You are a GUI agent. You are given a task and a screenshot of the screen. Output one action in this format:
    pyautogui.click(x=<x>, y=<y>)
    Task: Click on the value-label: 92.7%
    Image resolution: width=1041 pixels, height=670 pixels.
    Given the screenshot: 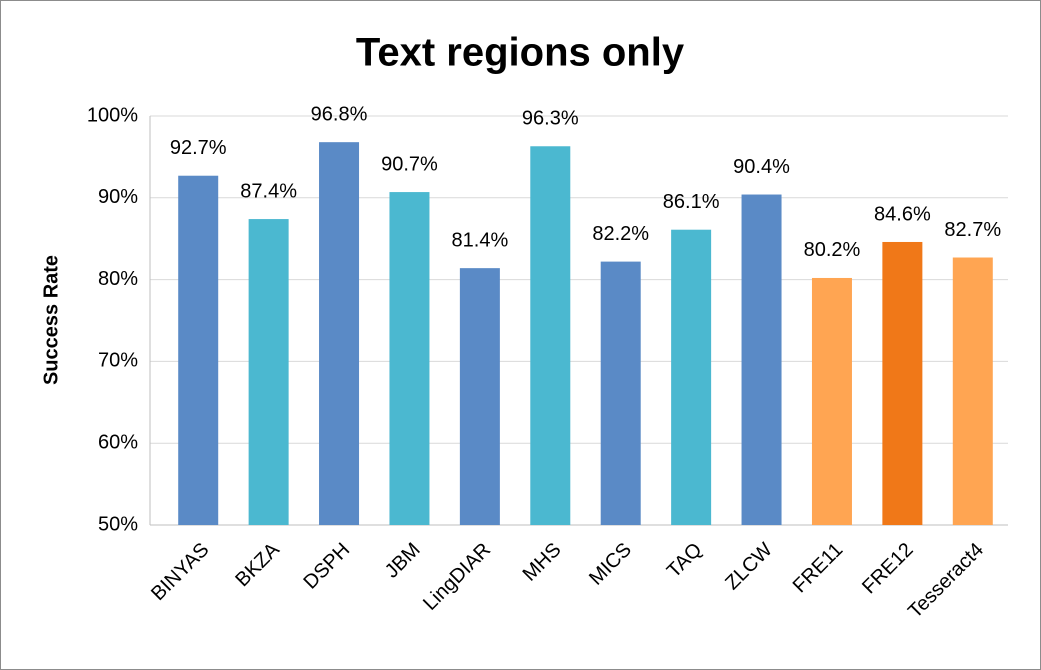 What is the action you would take?
    pyautogui.click(x=198, y=148)
    